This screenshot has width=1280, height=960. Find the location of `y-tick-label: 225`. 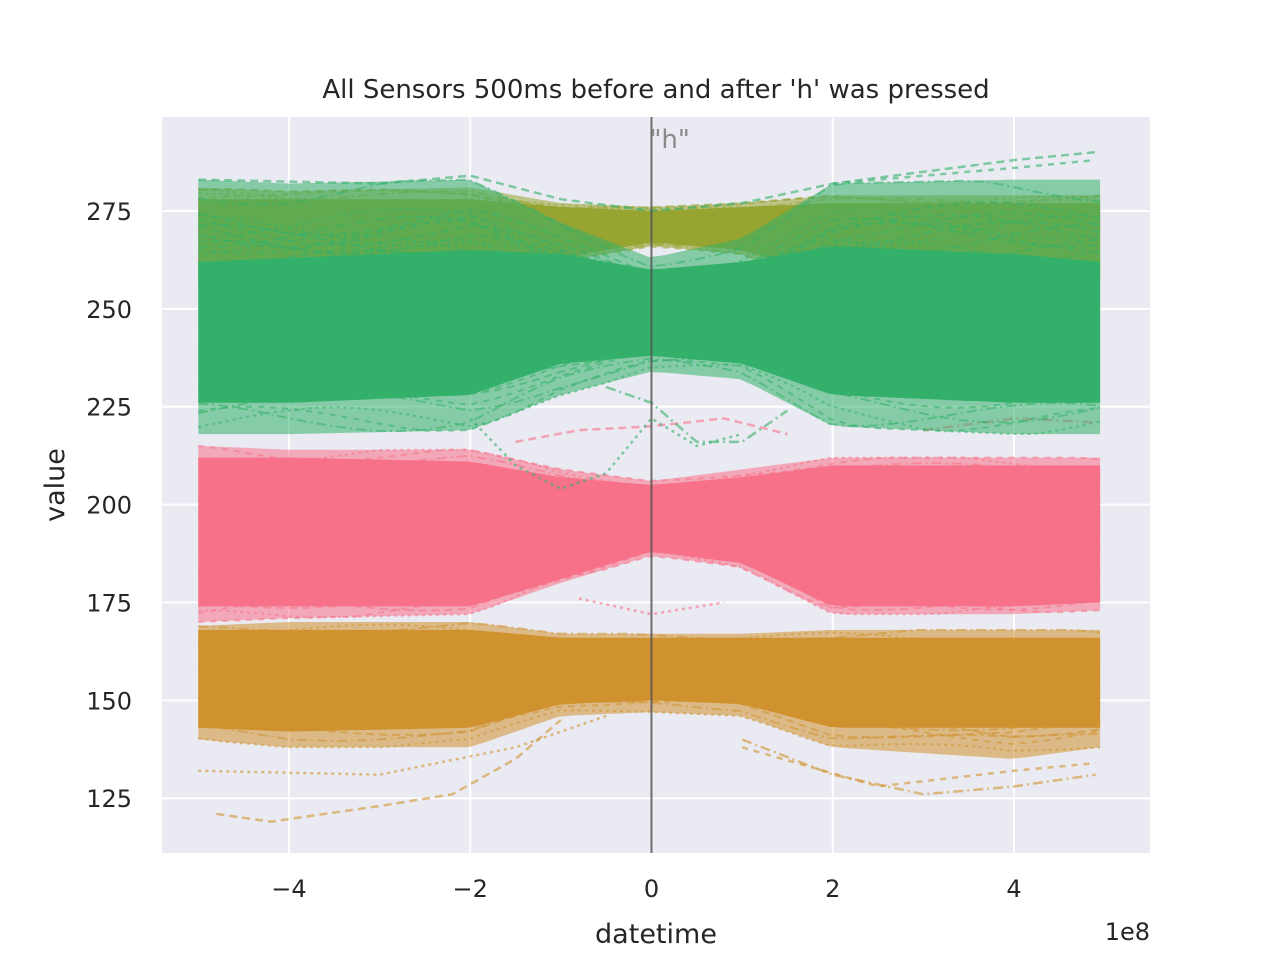

y-tick-label: 225 is located at coordinates (109, 408).